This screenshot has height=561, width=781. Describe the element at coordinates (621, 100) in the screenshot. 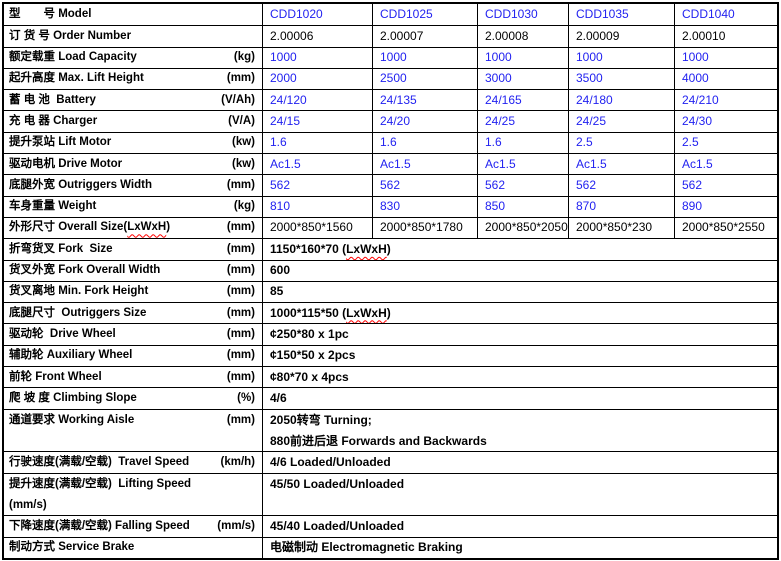

I see `value-cell-r5-c4: 24/180` at that location.